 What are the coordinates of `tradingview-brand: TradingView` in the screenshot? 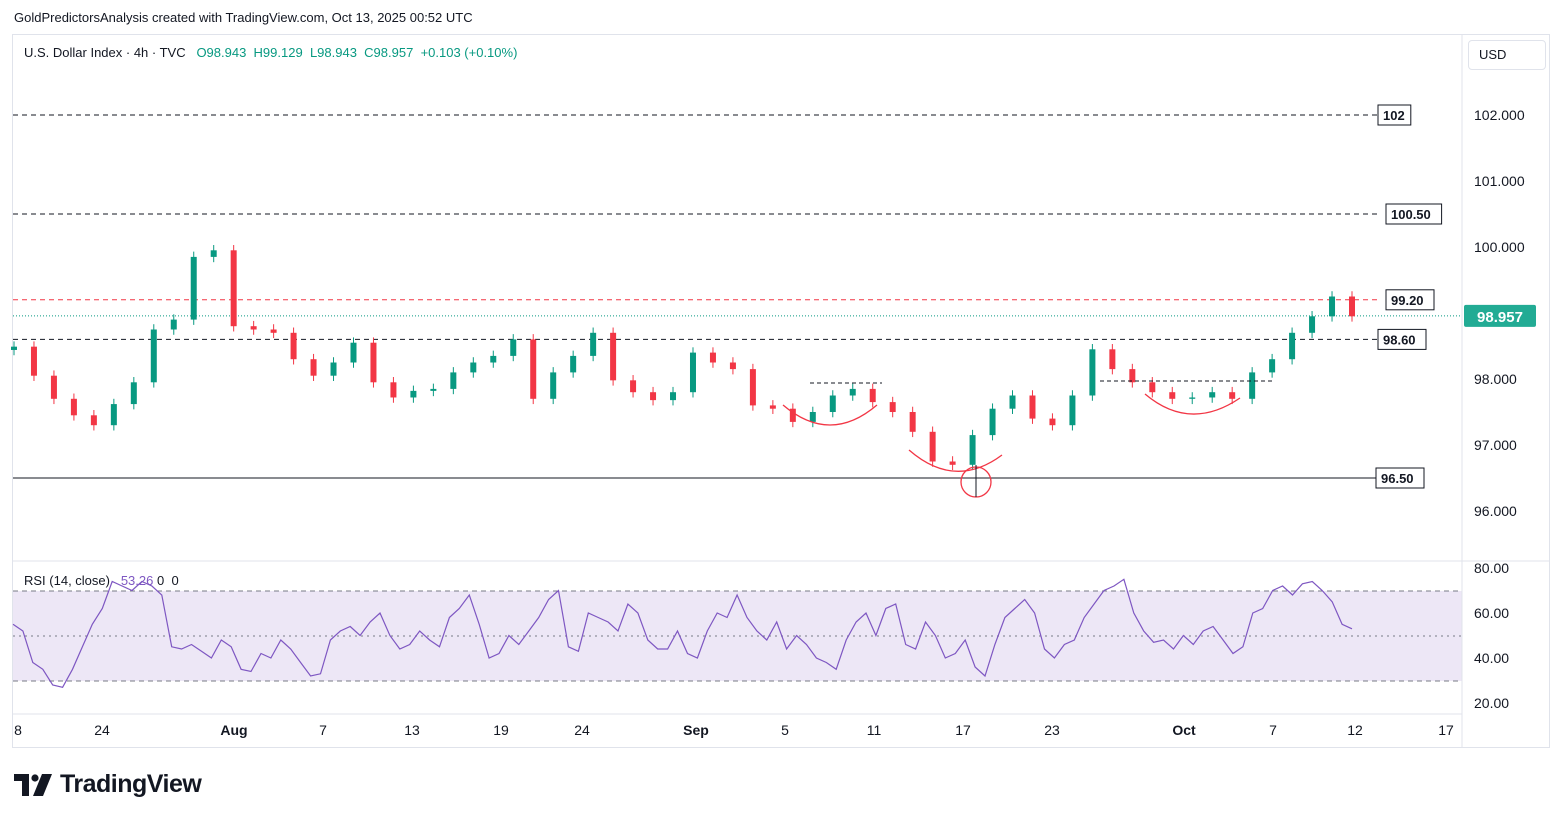 It's located at (108, 784).